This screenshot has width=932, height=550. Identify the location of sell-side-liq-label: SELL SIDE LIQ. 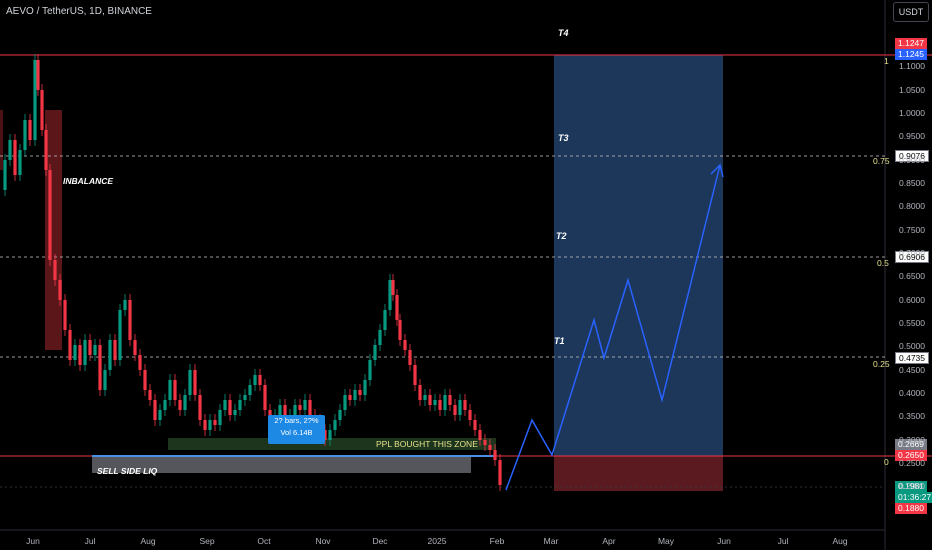
(127, 471).